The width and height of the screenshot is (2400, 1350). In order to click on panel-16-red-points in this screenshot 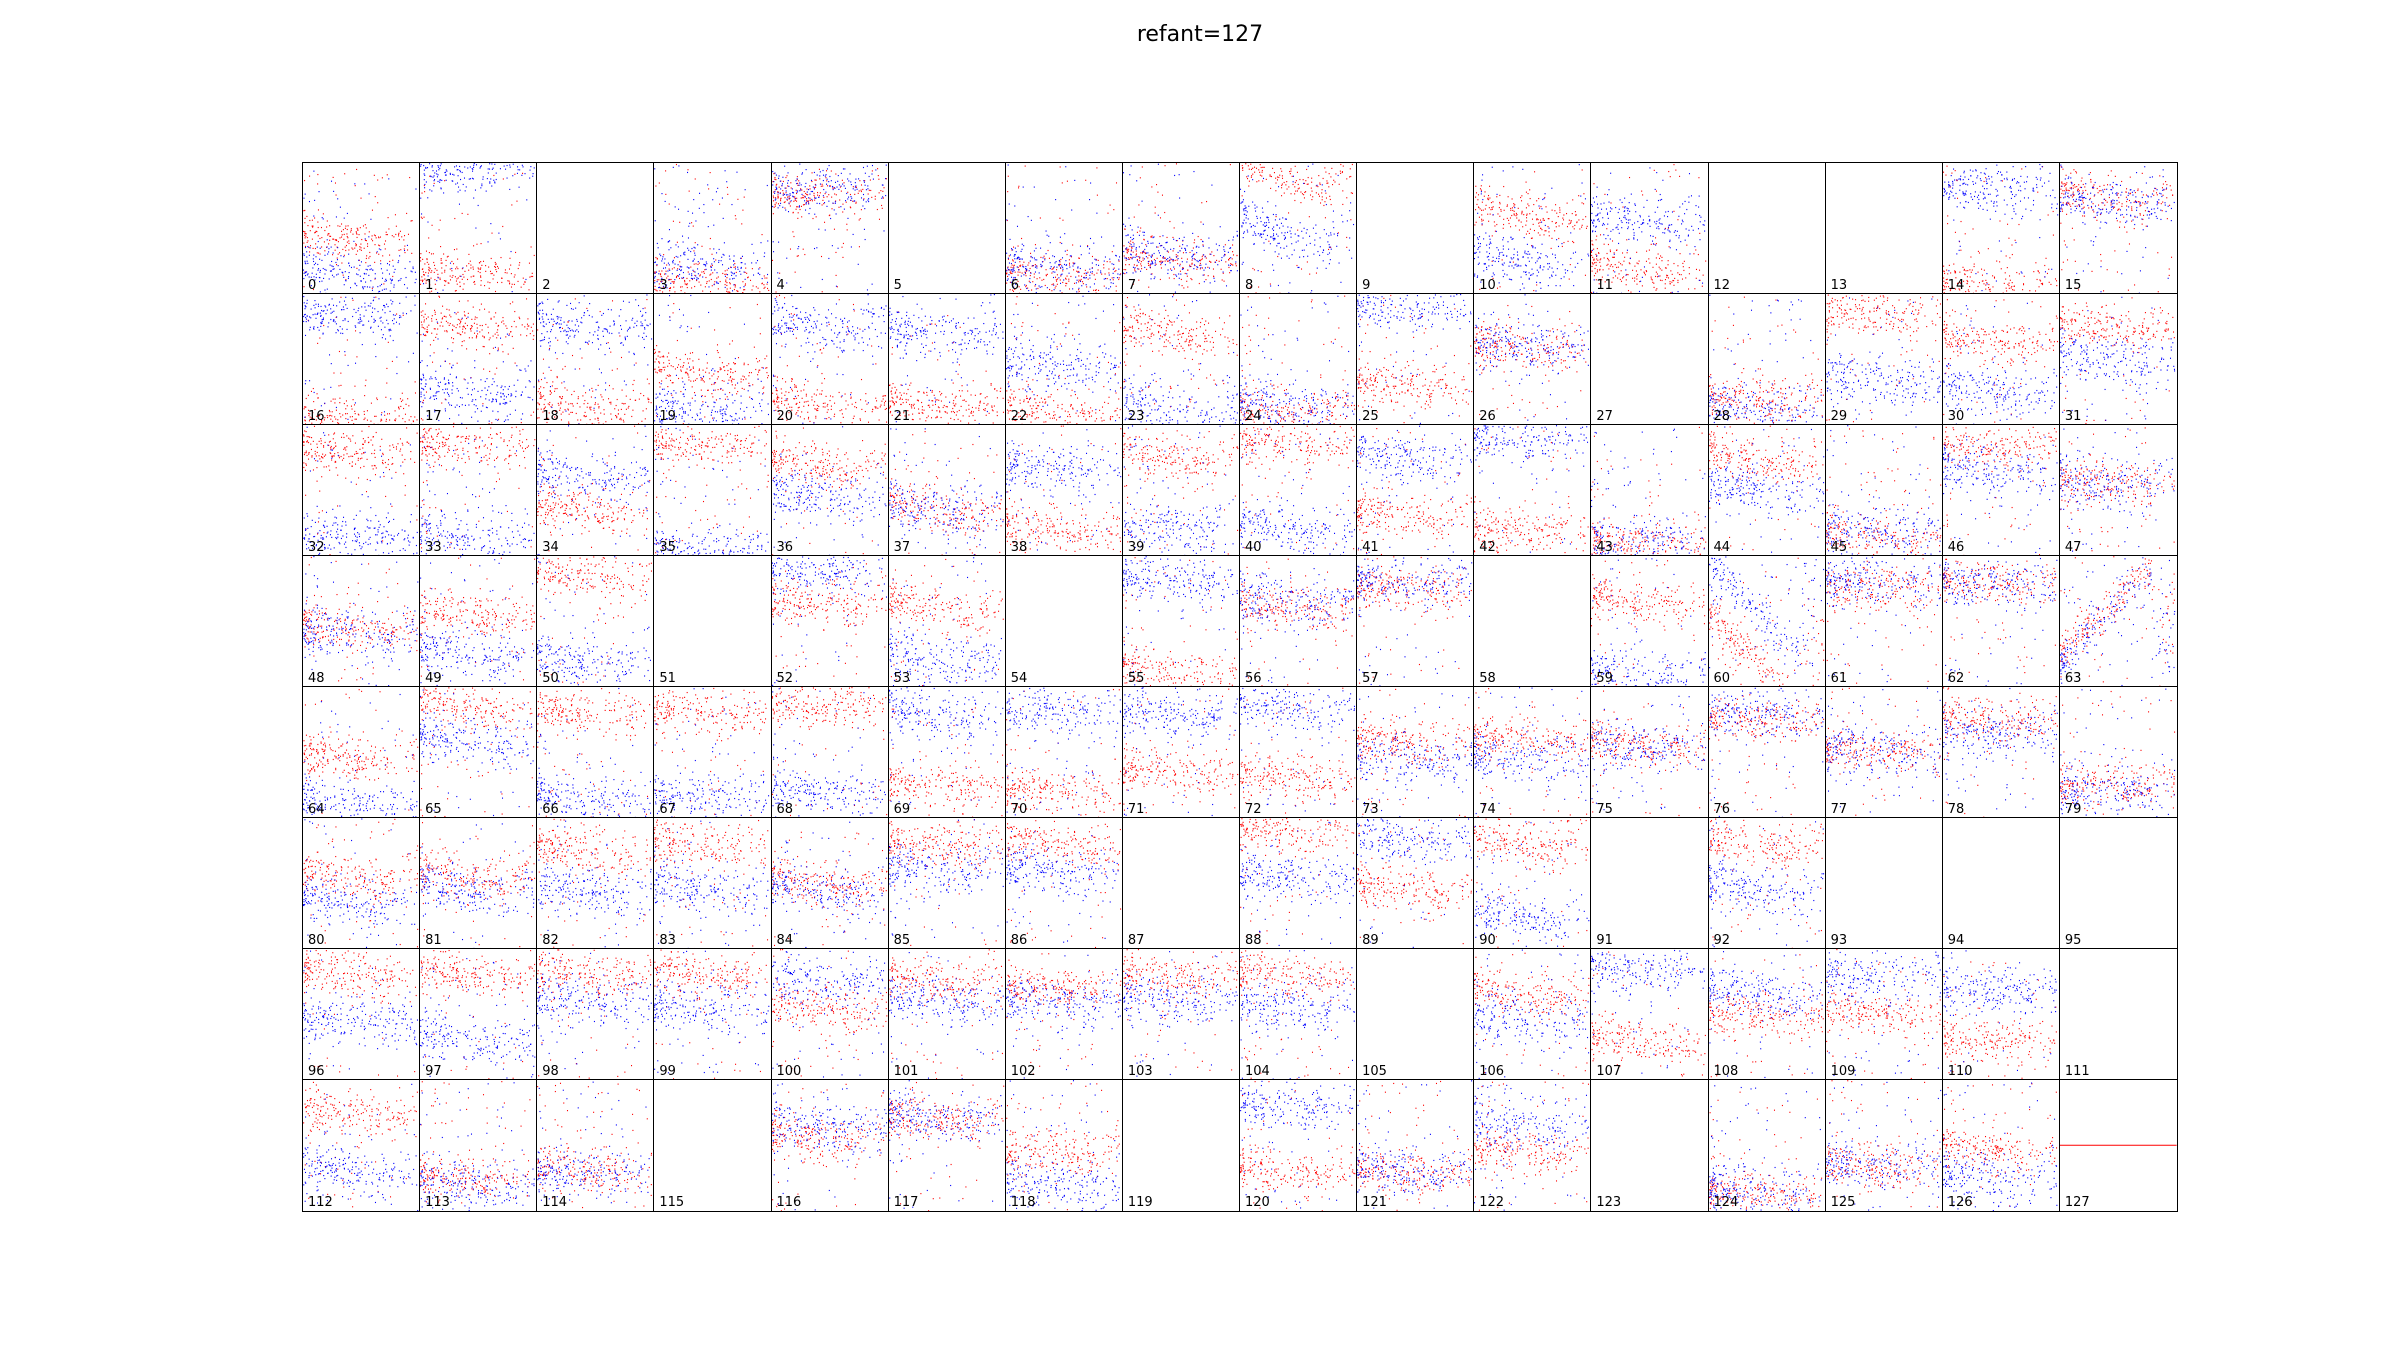, I will do `click(360, 360)`.